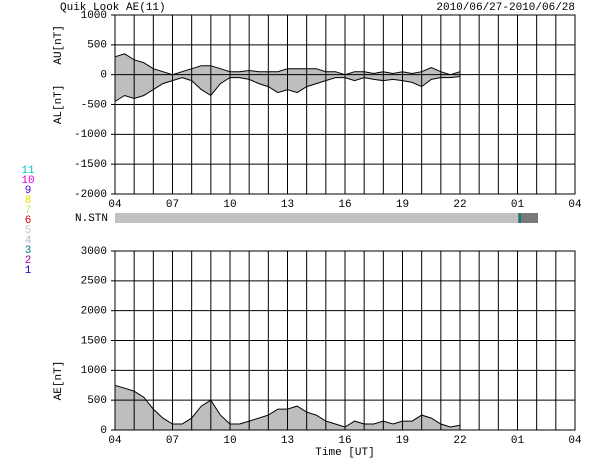 The image size is (590, 460). I want to click on y-tick-label: 3000, so click(94, 252).